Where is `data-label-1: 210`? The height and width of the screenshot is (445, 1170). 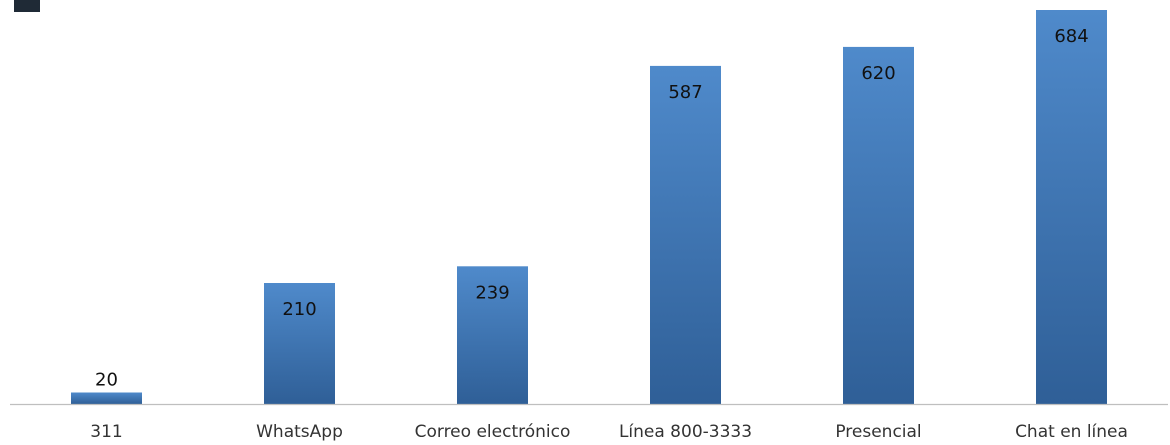 data-label-1: 210 is located at coordinates (299, 309).